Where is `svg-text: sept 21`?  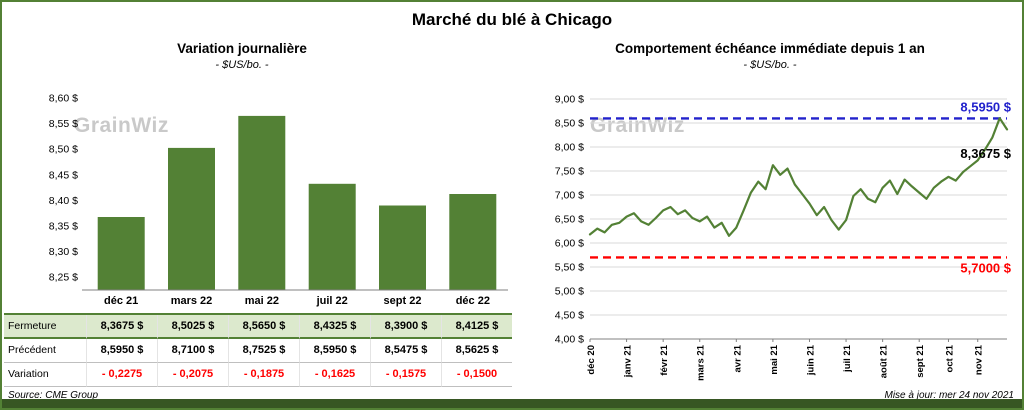 svg-text: sept 21 is located at coordinates (920, 360).